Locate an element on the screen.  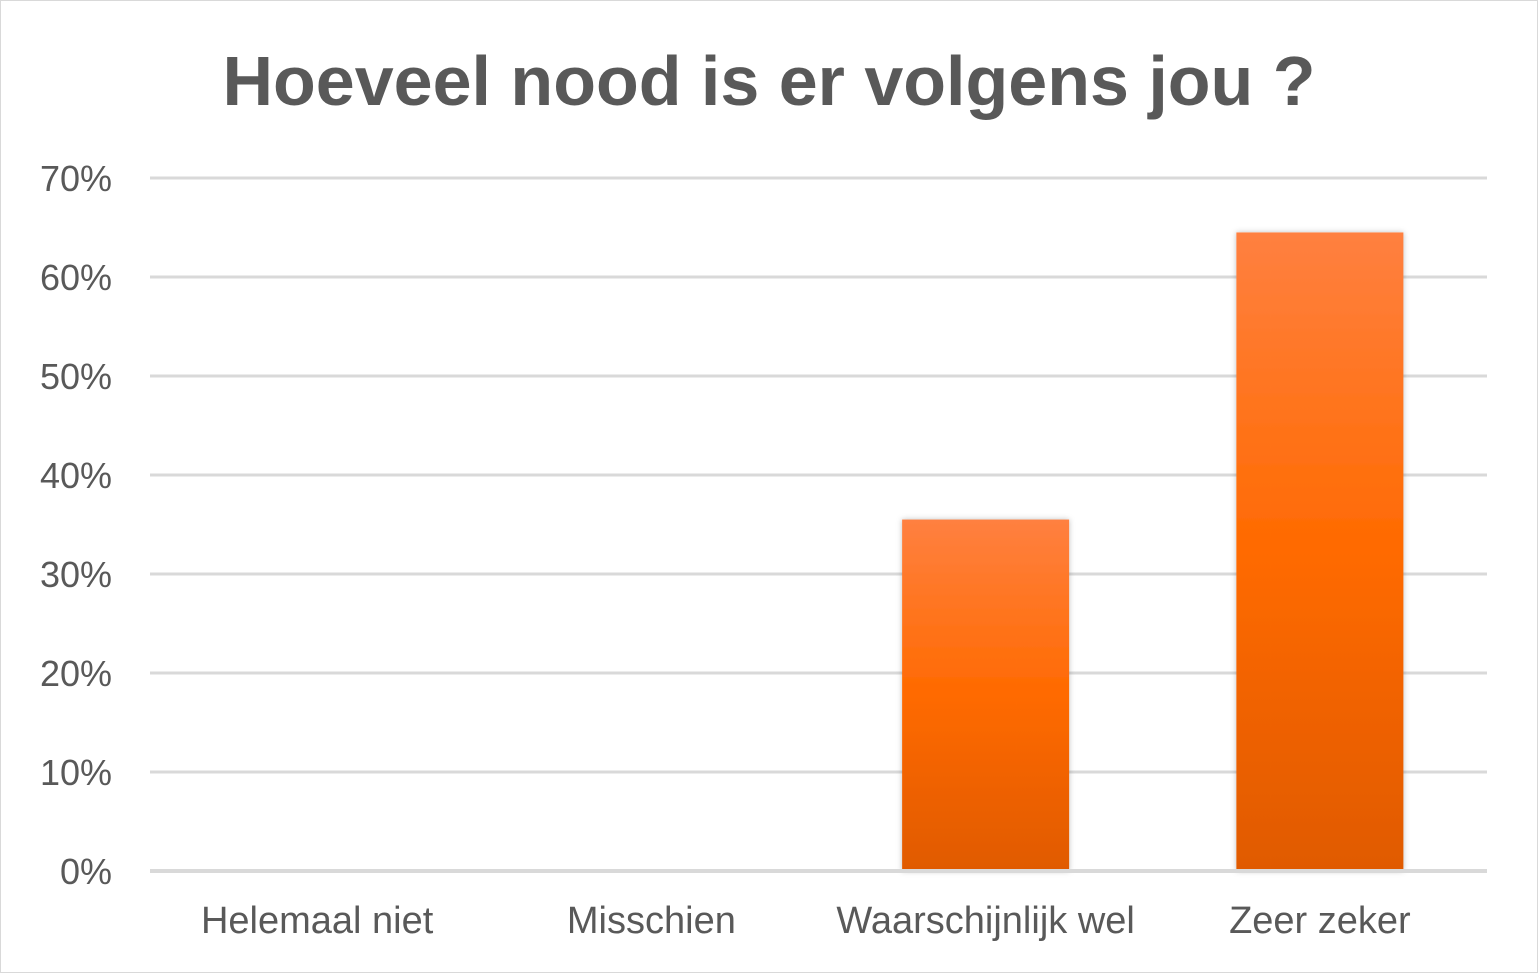
y-axis-ticks: 0% 10% 20% 30% 40% 50% 60% 70% is located at coordinates (76, 525).